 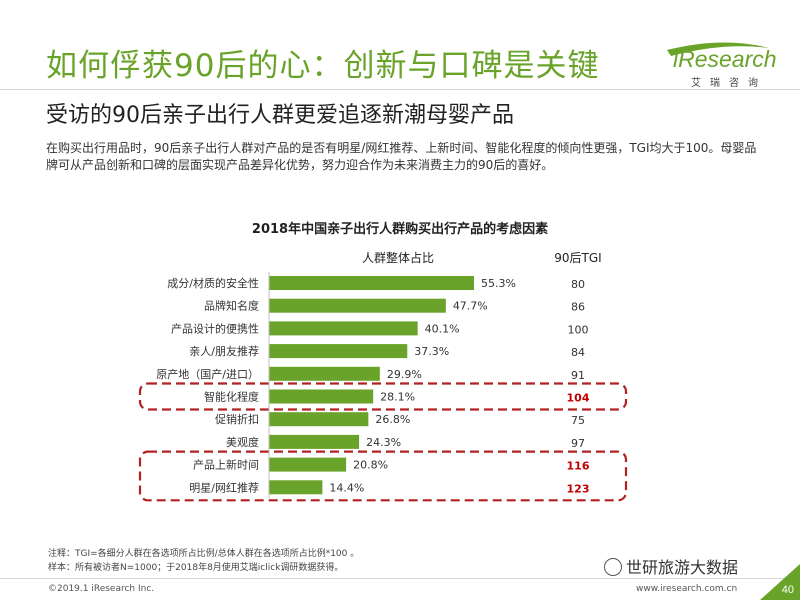 What do you see at coordinates (578, 420) in the screenshot?
I see `tgi-value: 75` at bounding box center [578, 420].